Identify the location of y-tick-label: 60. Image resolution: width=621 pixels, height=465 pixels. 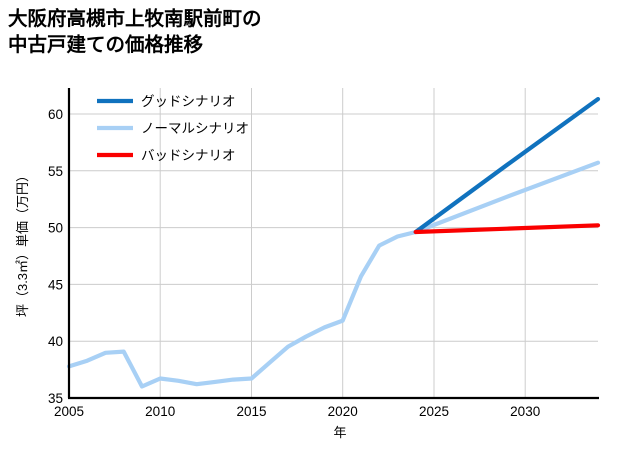
(55, 114).